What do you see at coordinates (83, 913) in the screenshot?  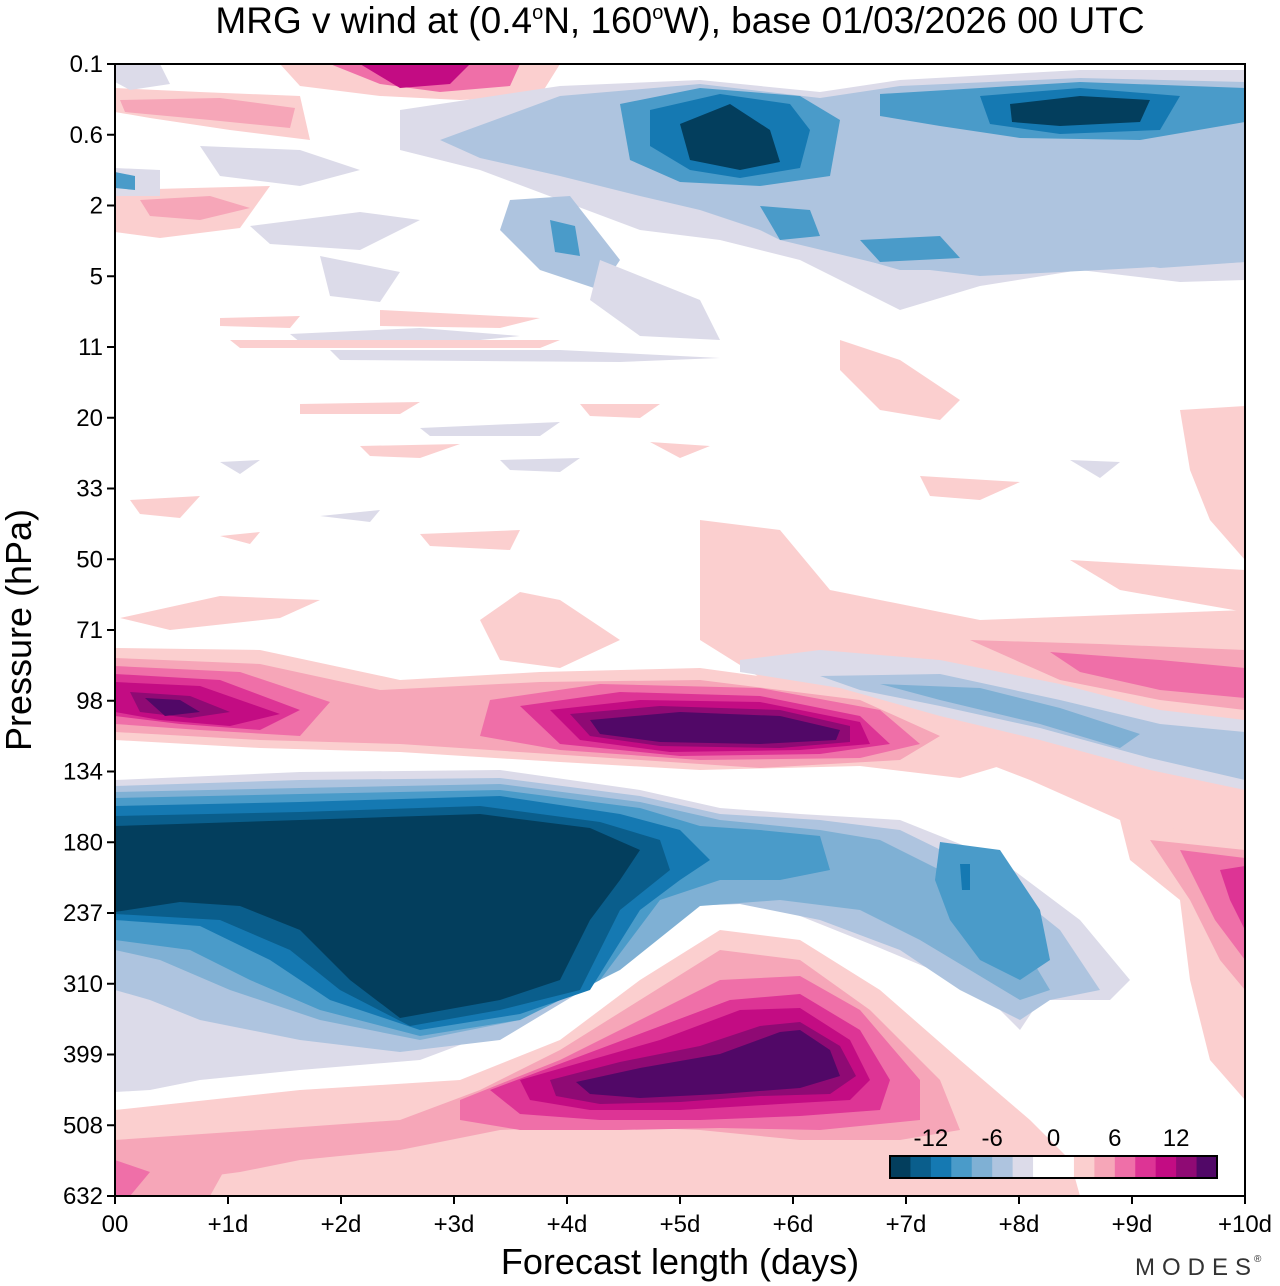 I see `y-tick-label: 237` at bounding box center [83, 913].